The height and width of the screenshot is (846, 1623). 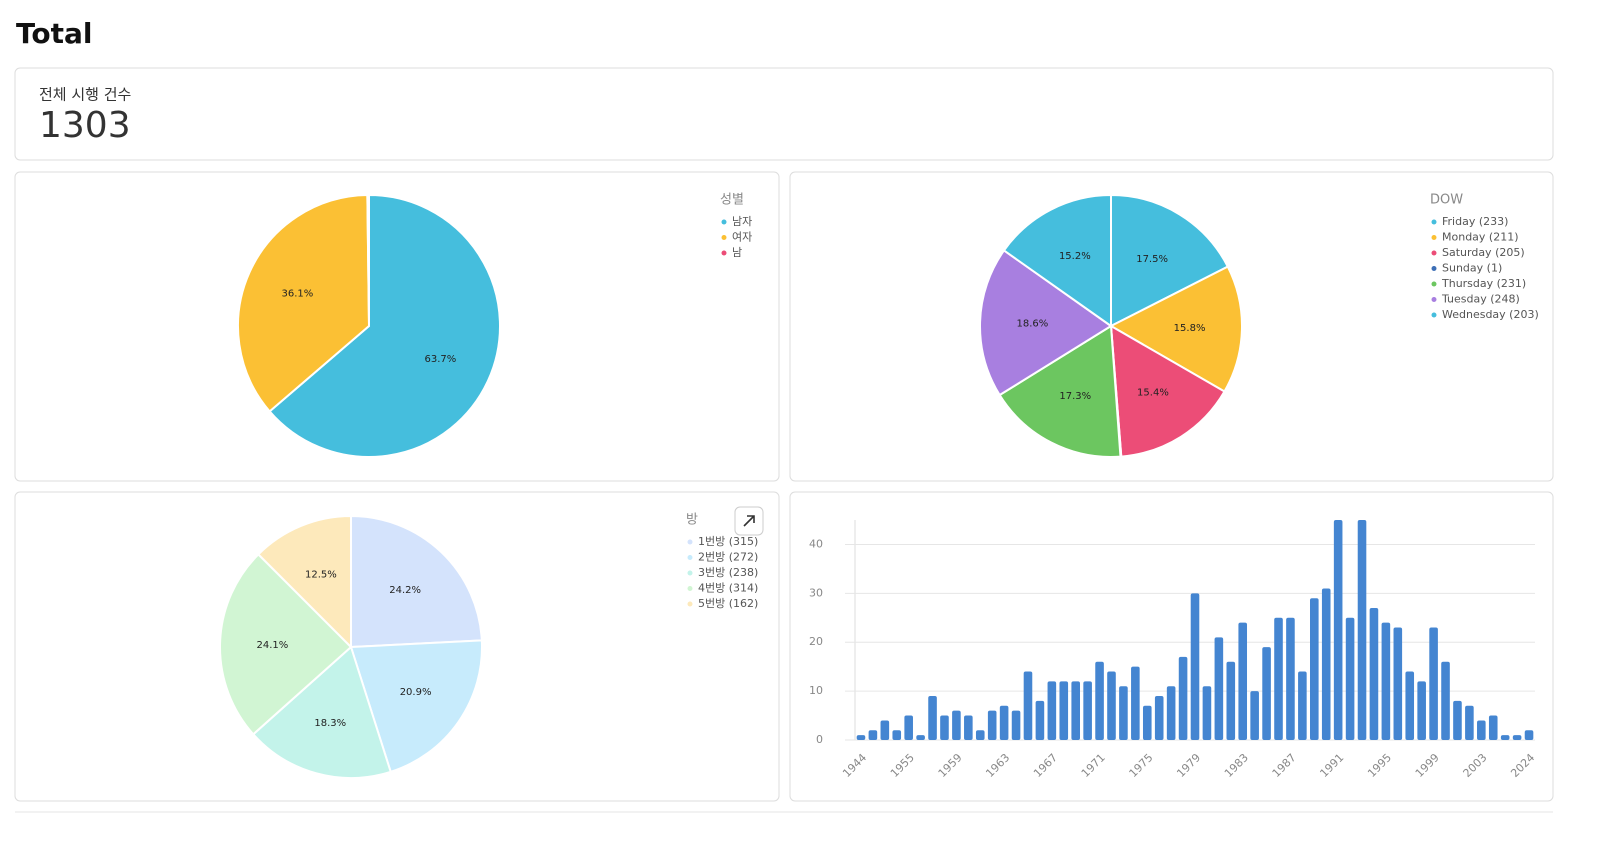 What do you see at coordinates (1152, 259) in the screenshot?
I see `slice-label: 17.5%` at bounding box center [1152, 259].